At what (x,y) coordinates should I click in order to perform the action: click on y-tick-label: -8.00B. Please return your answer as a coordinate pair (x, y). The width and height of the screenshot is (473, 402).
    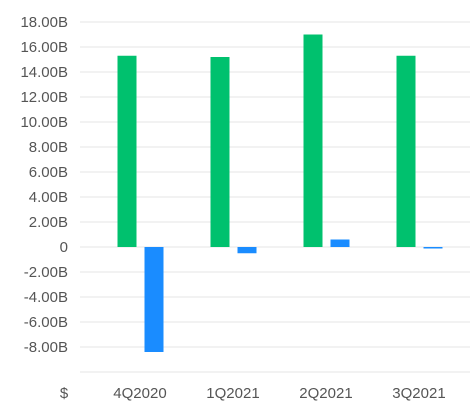
    Looking at the image, I should click on (46, 347).